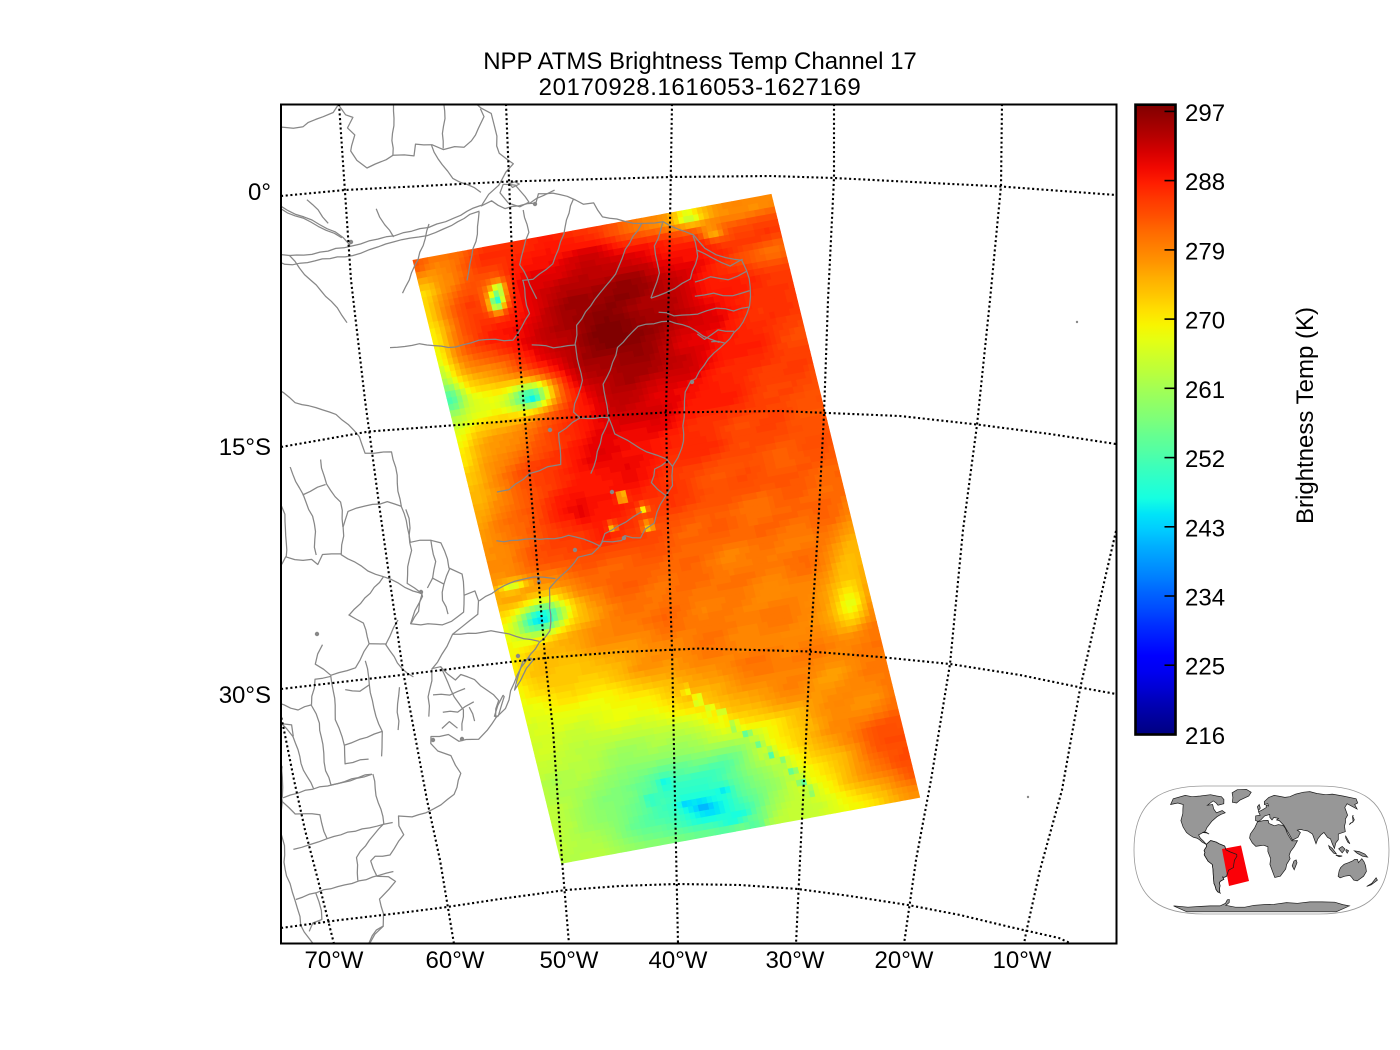 This screenshot has width=1400, height=1050. I want to click on svg-text: 234, so click(1205, 598).